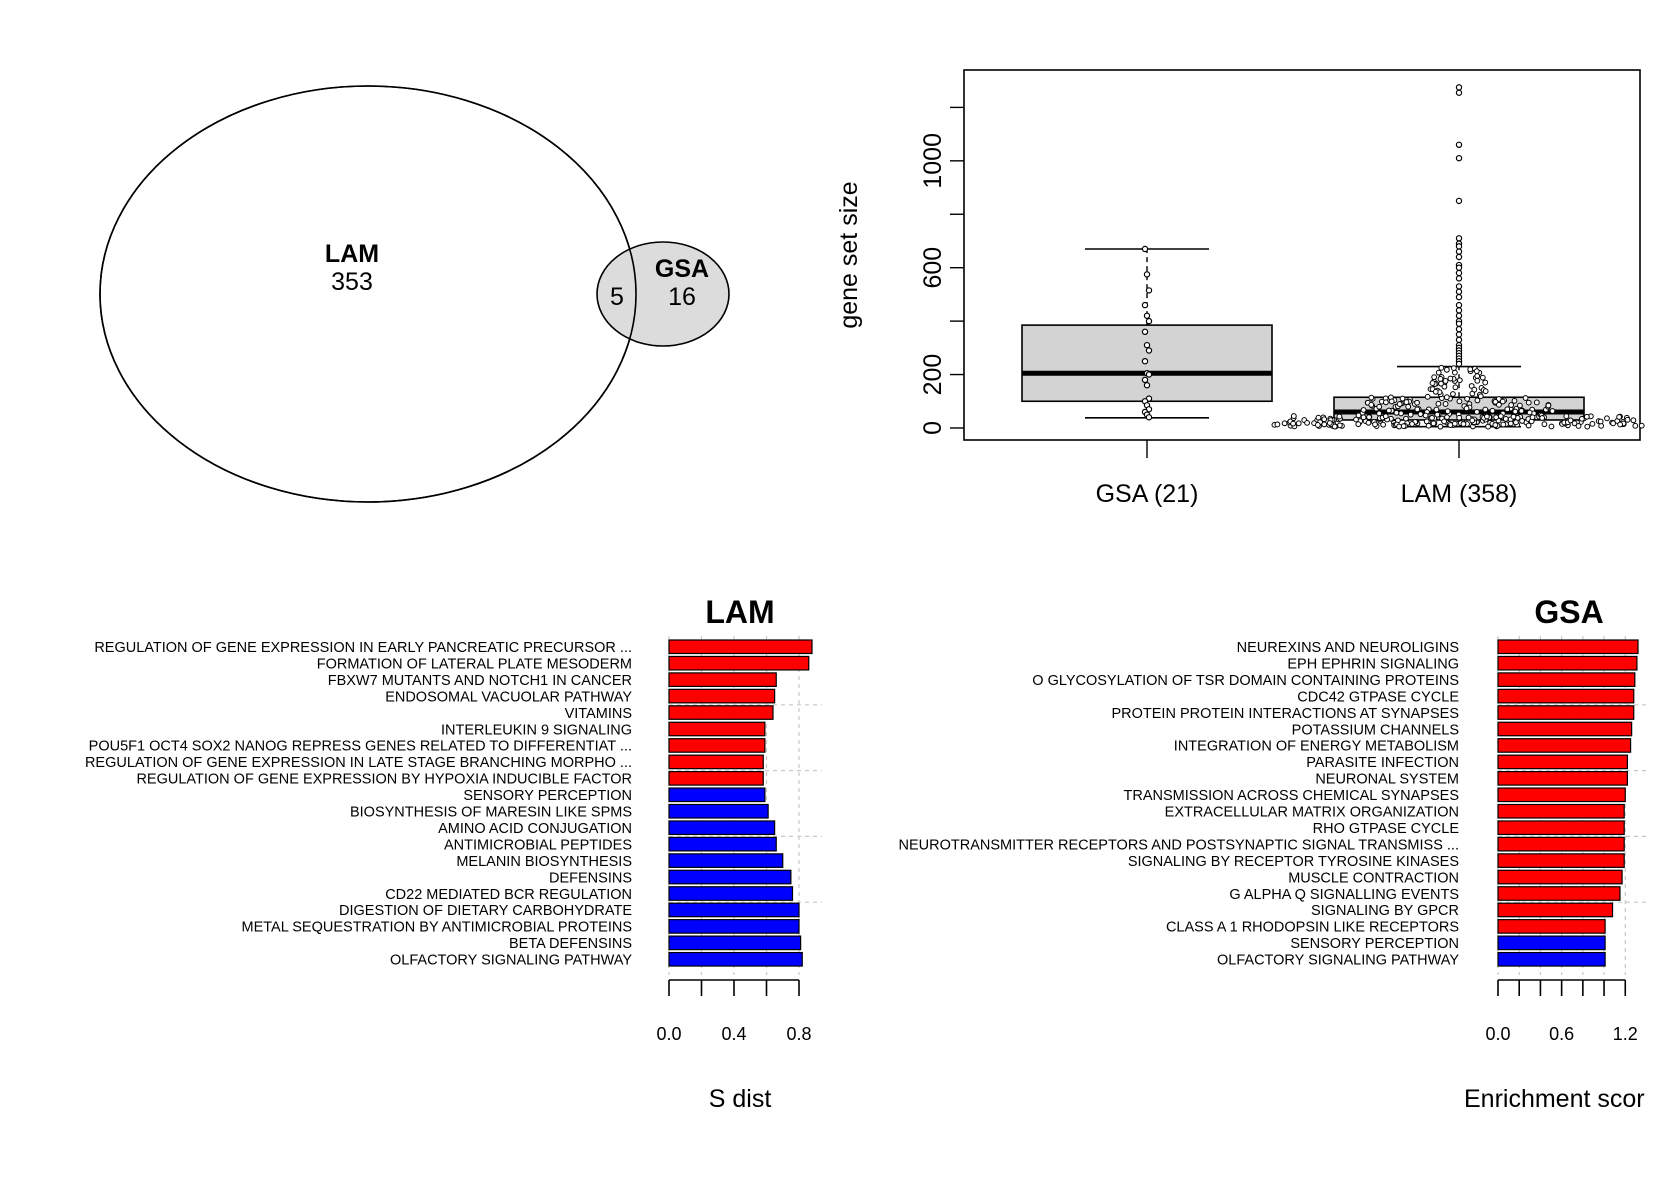  Describe the element at coordinates (1348, 648) in the screenshot. I see `gsa-bar-label: NEUREXINS AND NEUROLIGINS` at that location.